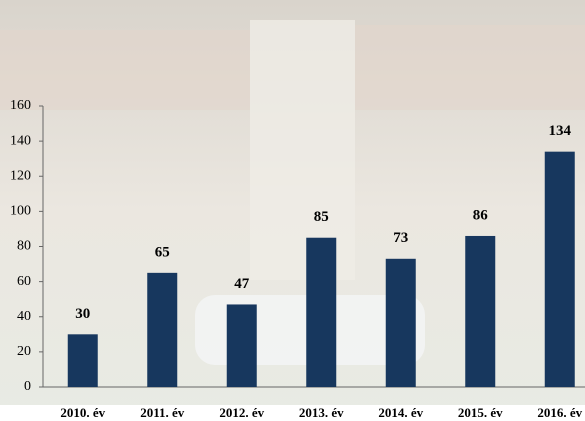 This screenshot has height=421, width=585. I want to click on x-tick-label: 2015. év, so click(480, 412).